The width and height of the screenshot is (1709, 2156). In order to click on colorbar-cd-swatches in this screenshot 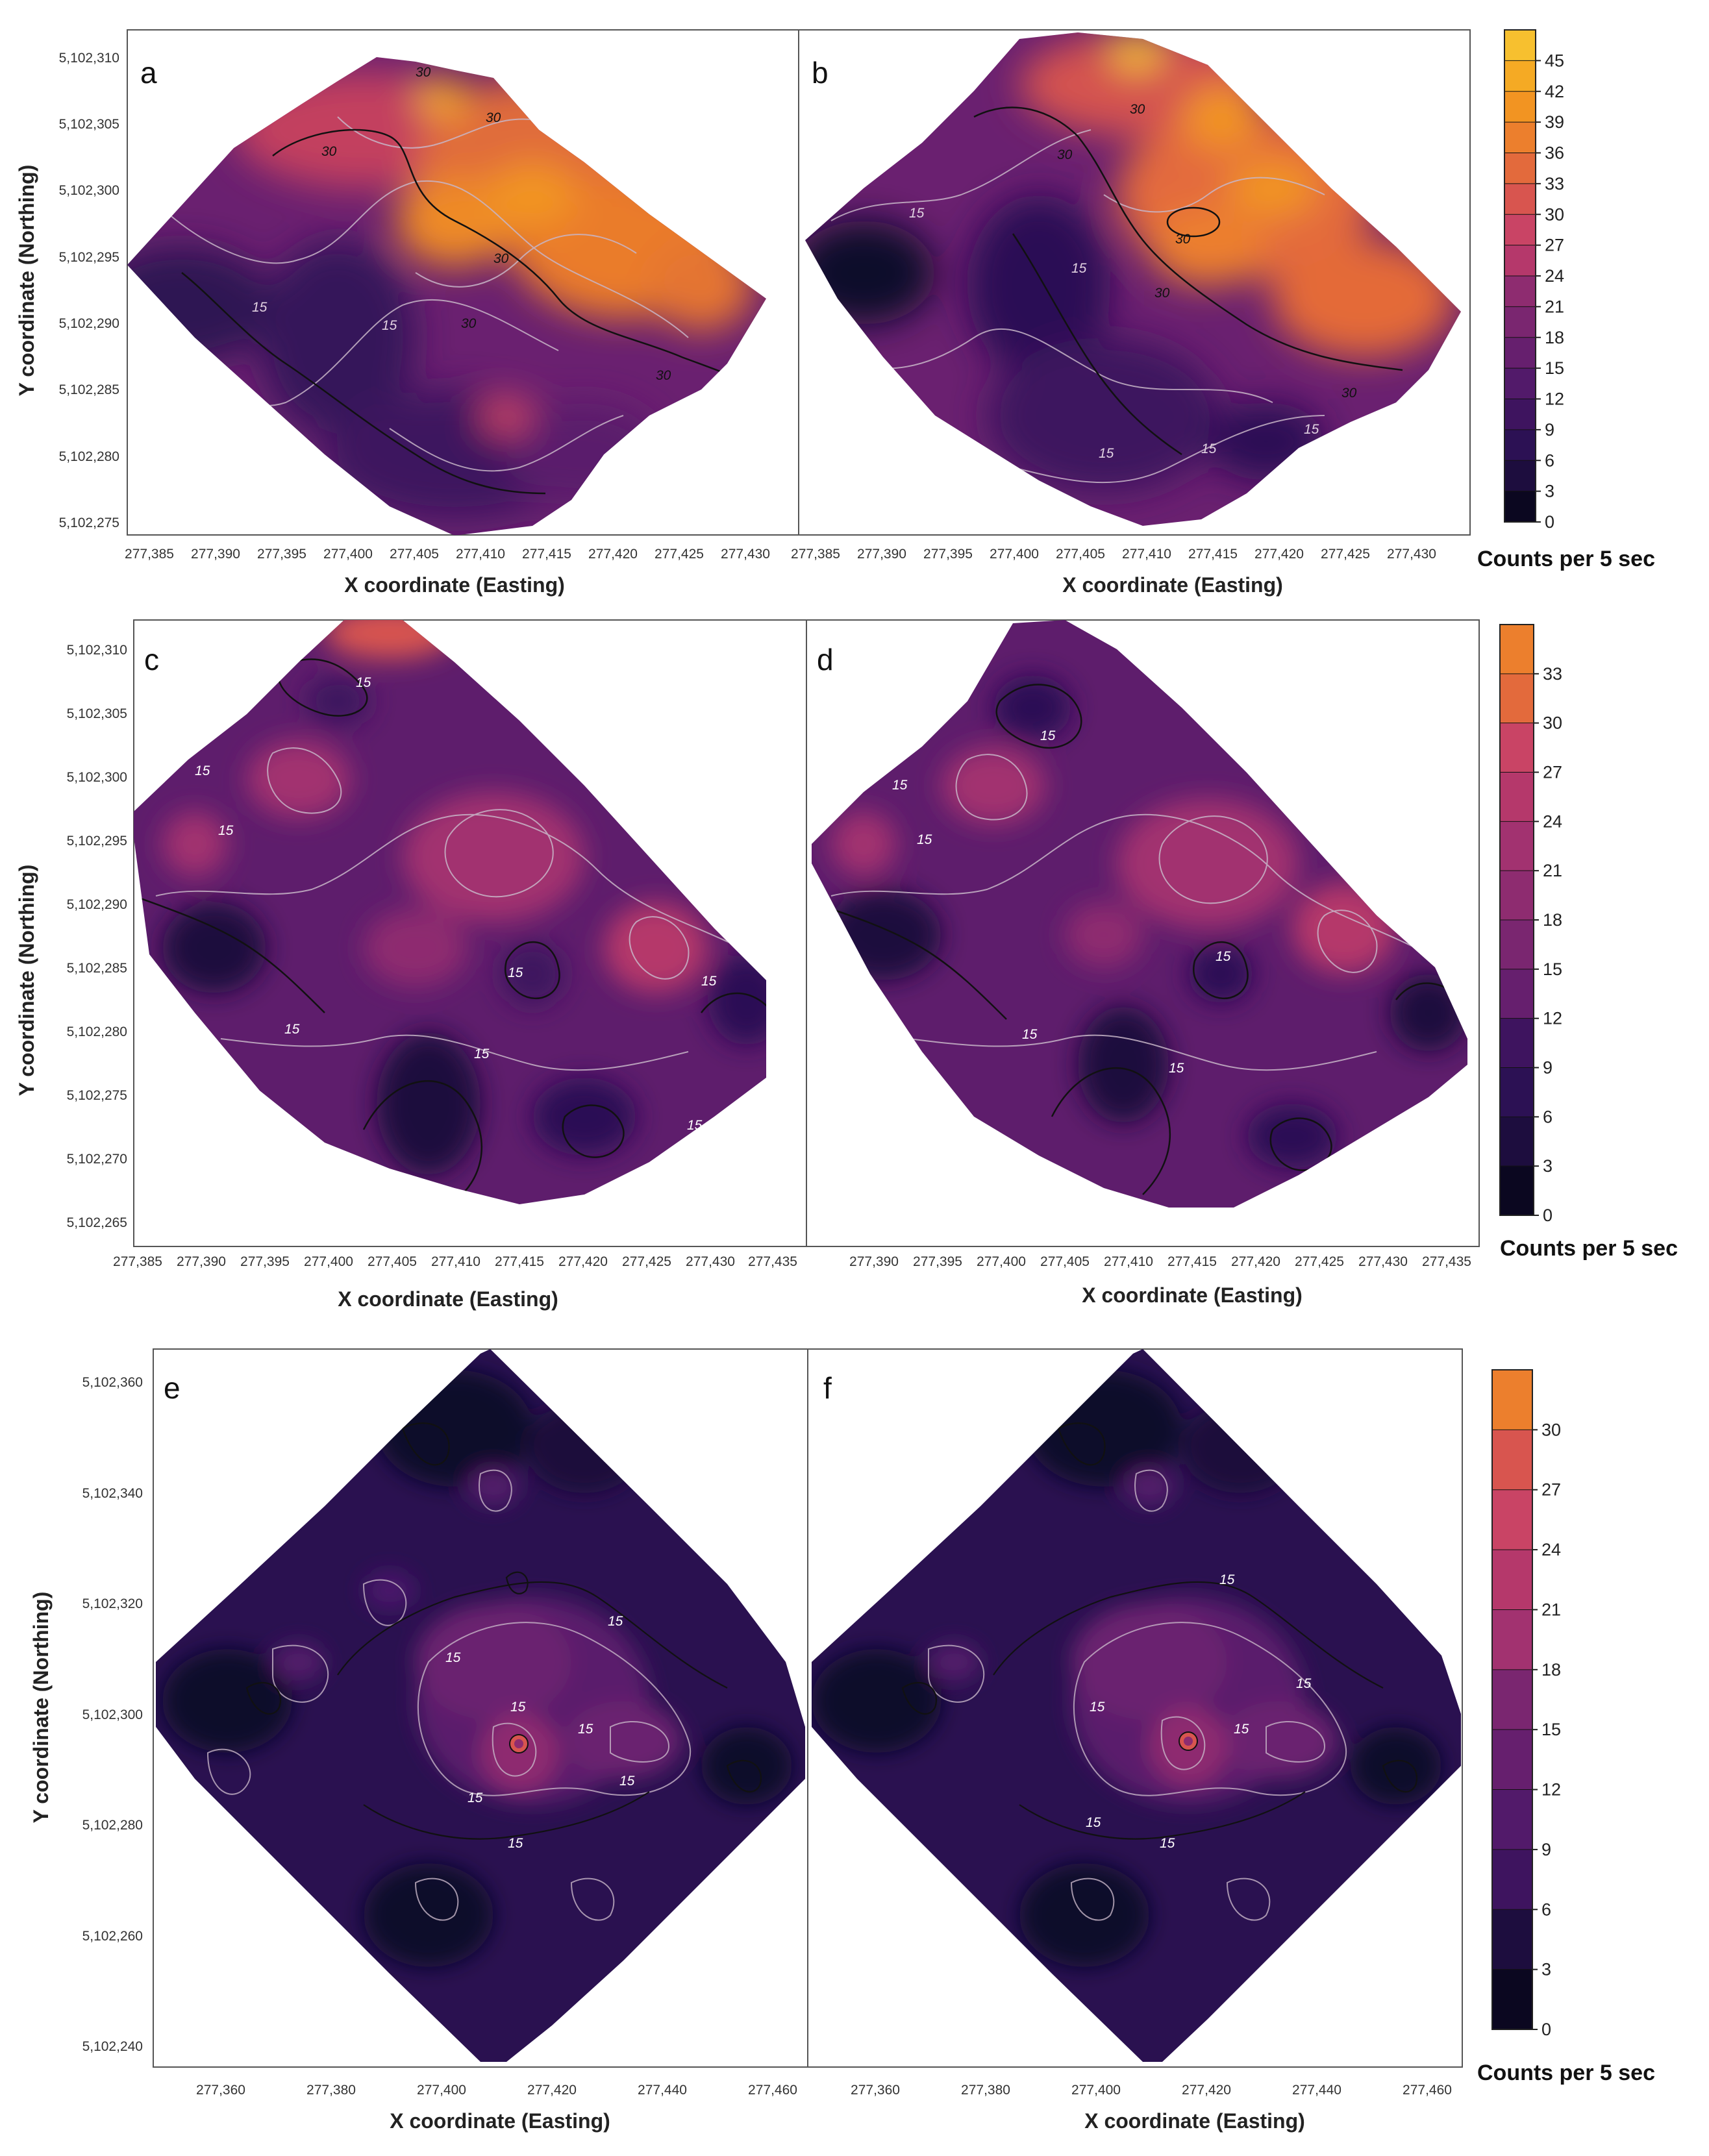, I will do `click(1517, 920)`.